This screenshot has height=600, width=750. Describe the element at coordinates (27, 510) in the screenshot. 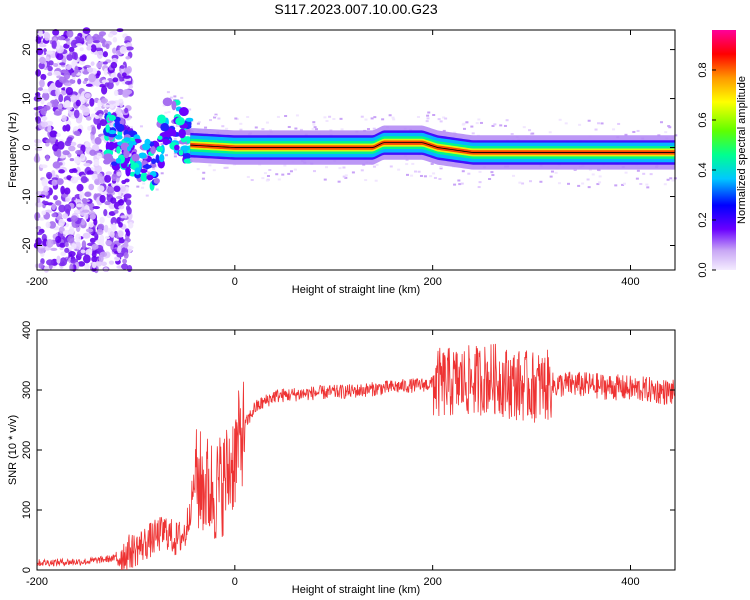

I see `y-tick-label: 100` at that location.